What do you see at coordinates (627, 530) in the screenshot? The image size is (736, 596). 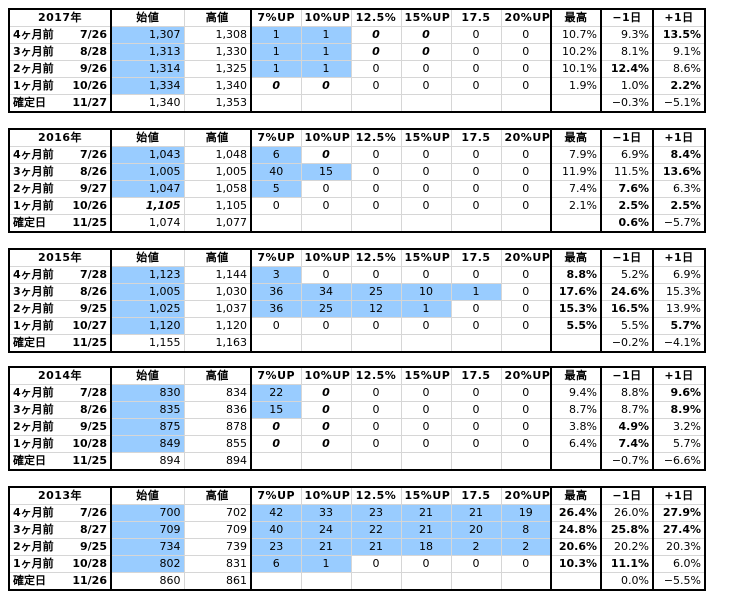 I see `minus1-value: 25.8%` at bounding box center [627, 530].